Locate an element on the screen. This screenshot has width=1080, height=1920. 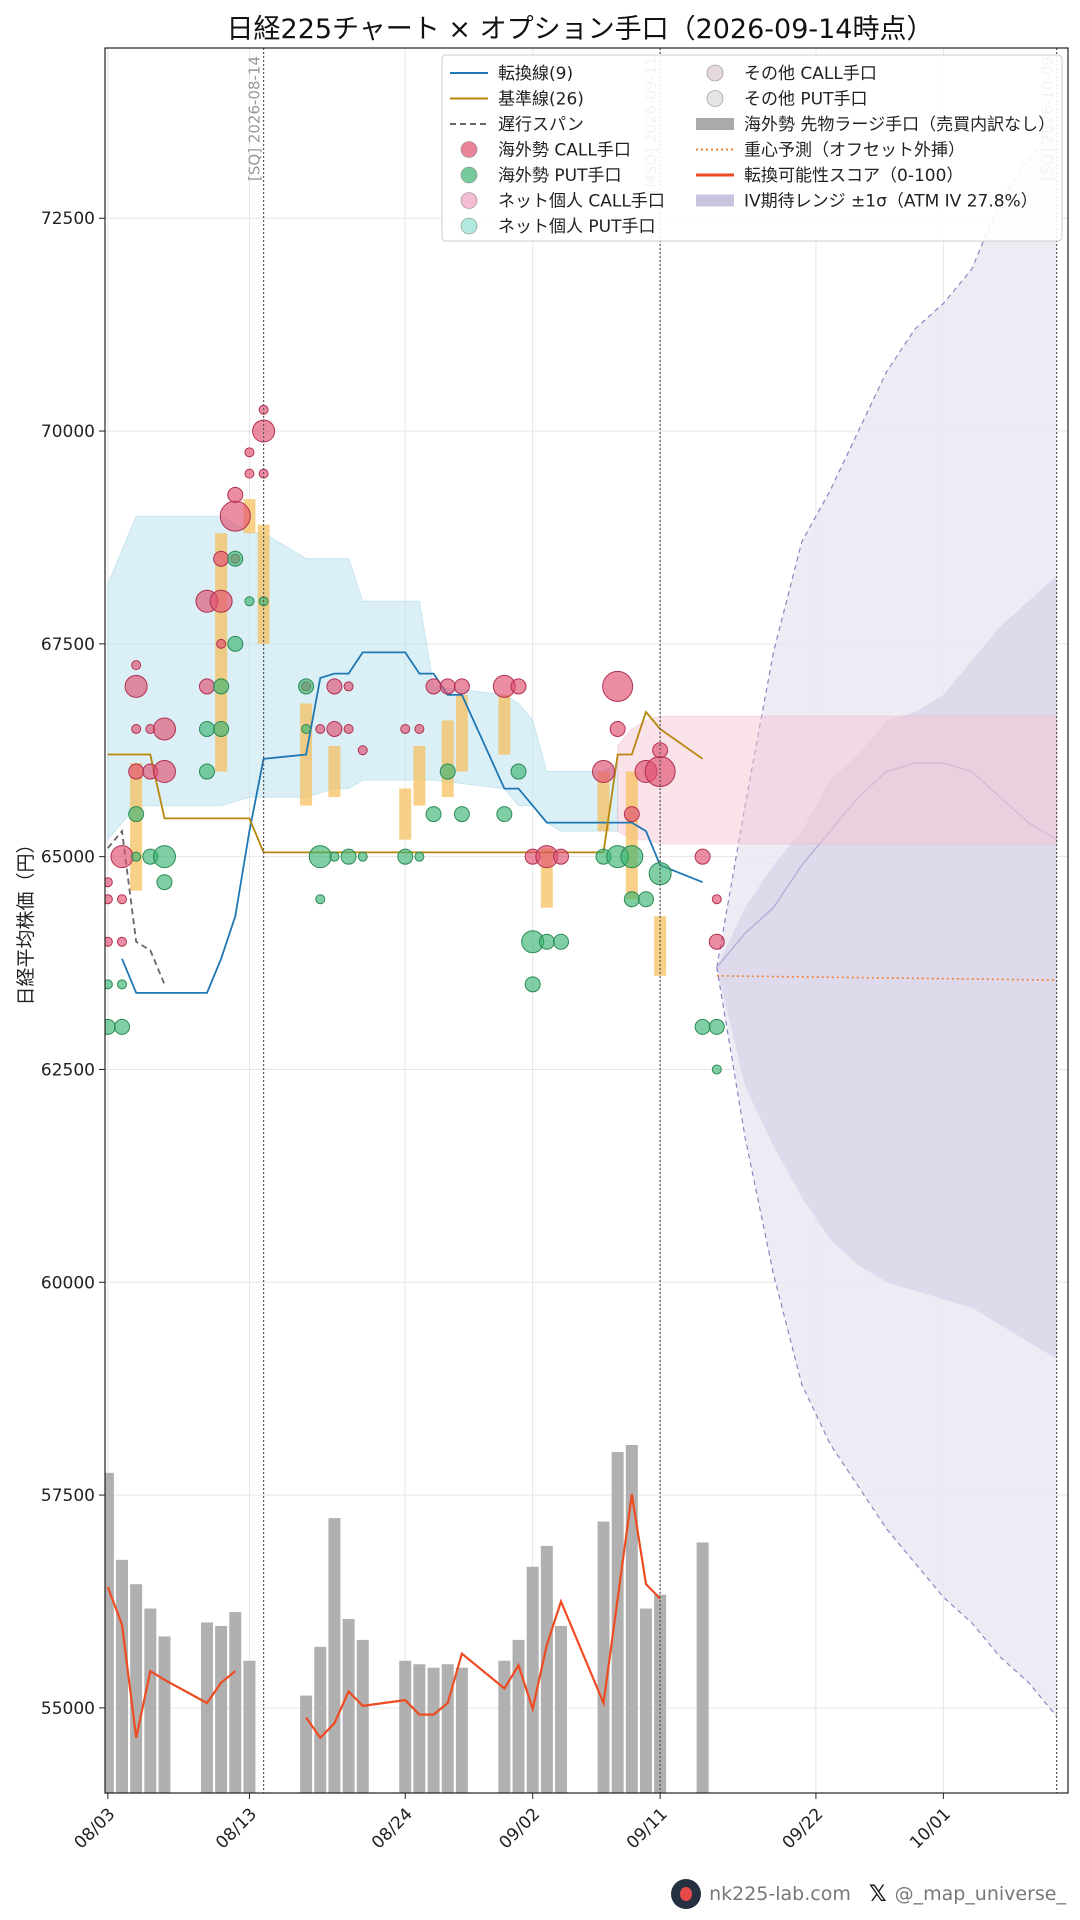
footer: nk225-lab.com 𝕏 @_map_universe_ is located at coordinates (868, 1894).